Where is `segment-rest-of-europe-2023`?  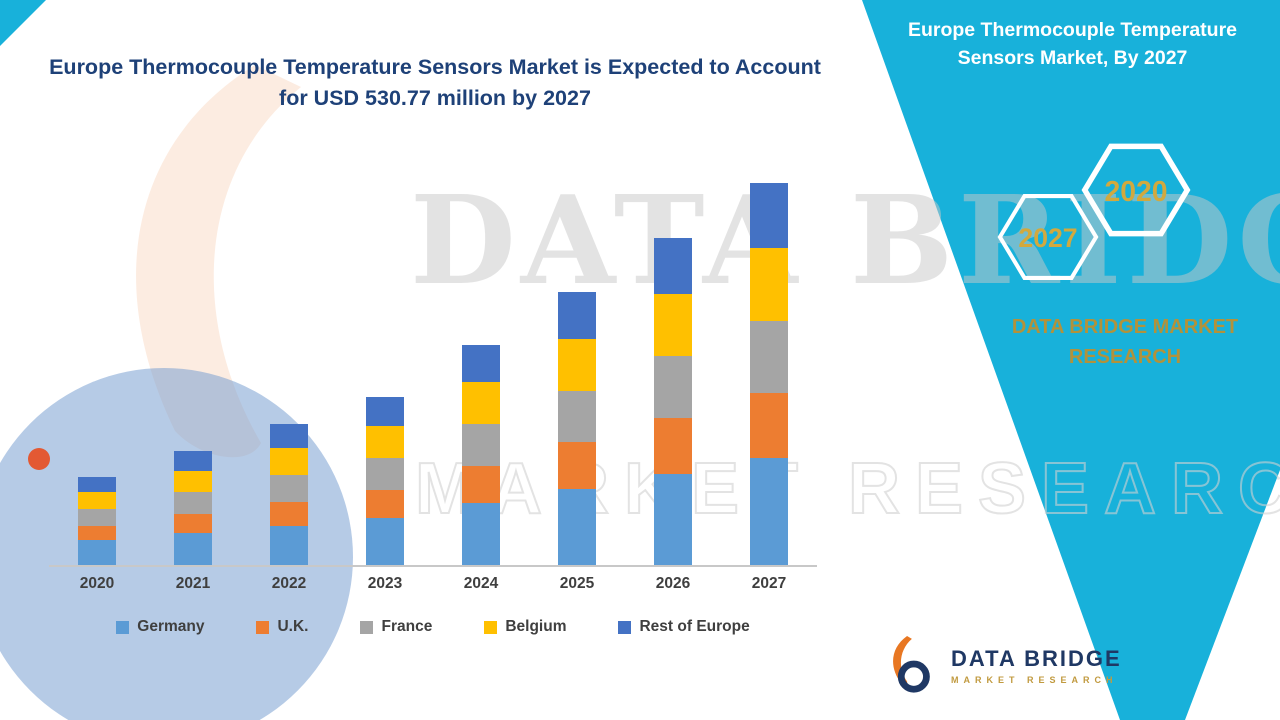
segment-rest-of-europe-2023 is located at coordinates (385, 411).